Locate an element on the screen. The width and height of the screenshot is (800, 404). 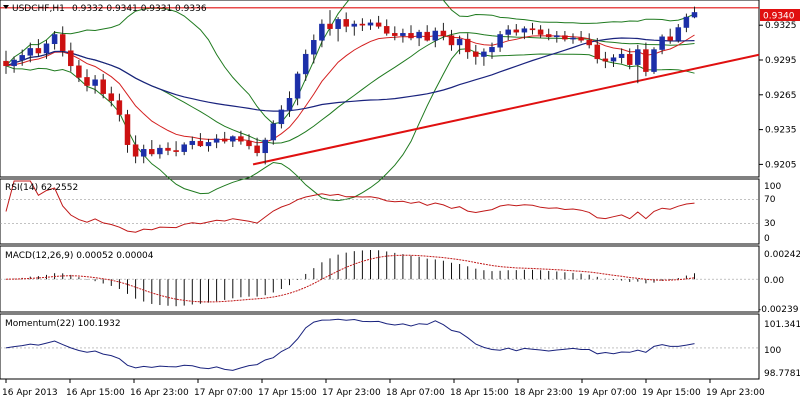
price-tick-label: 0.9265 is located at coordinates (781, 96).